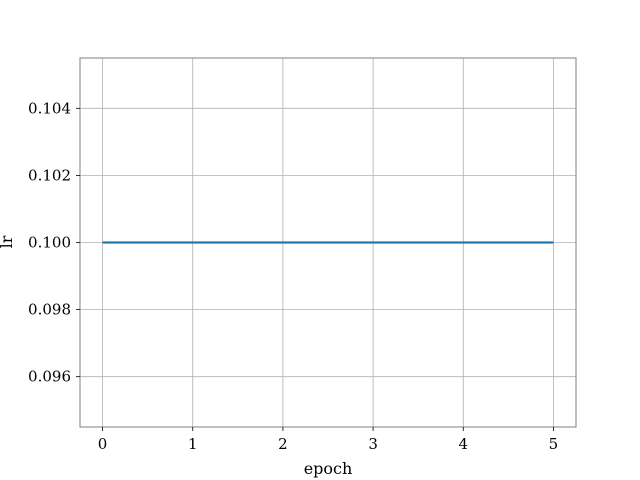  What do you see at coordinates (328, 440) in the screenshot?
I see `x-axis: 0 1 2 3 4 5` at bounding box center [328, 440].